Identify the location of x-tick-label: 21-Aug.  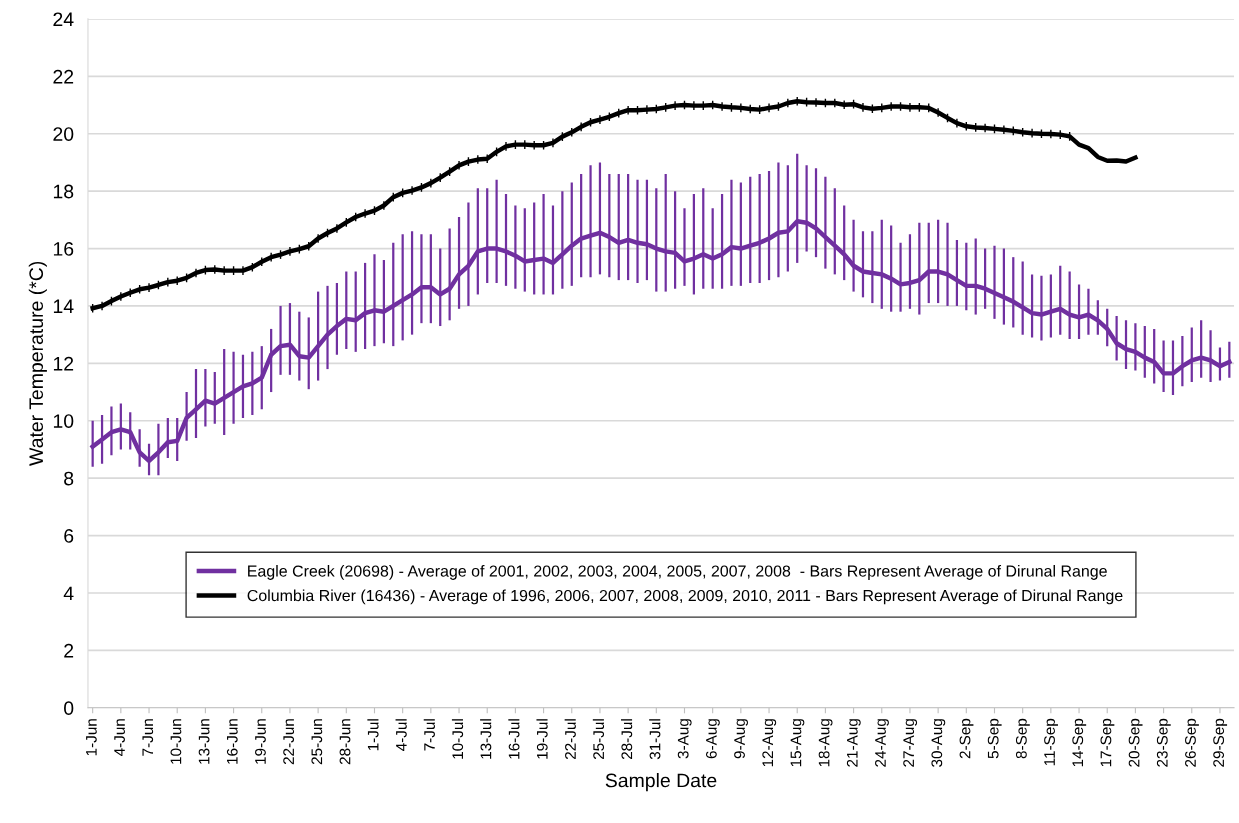
(853, 743).